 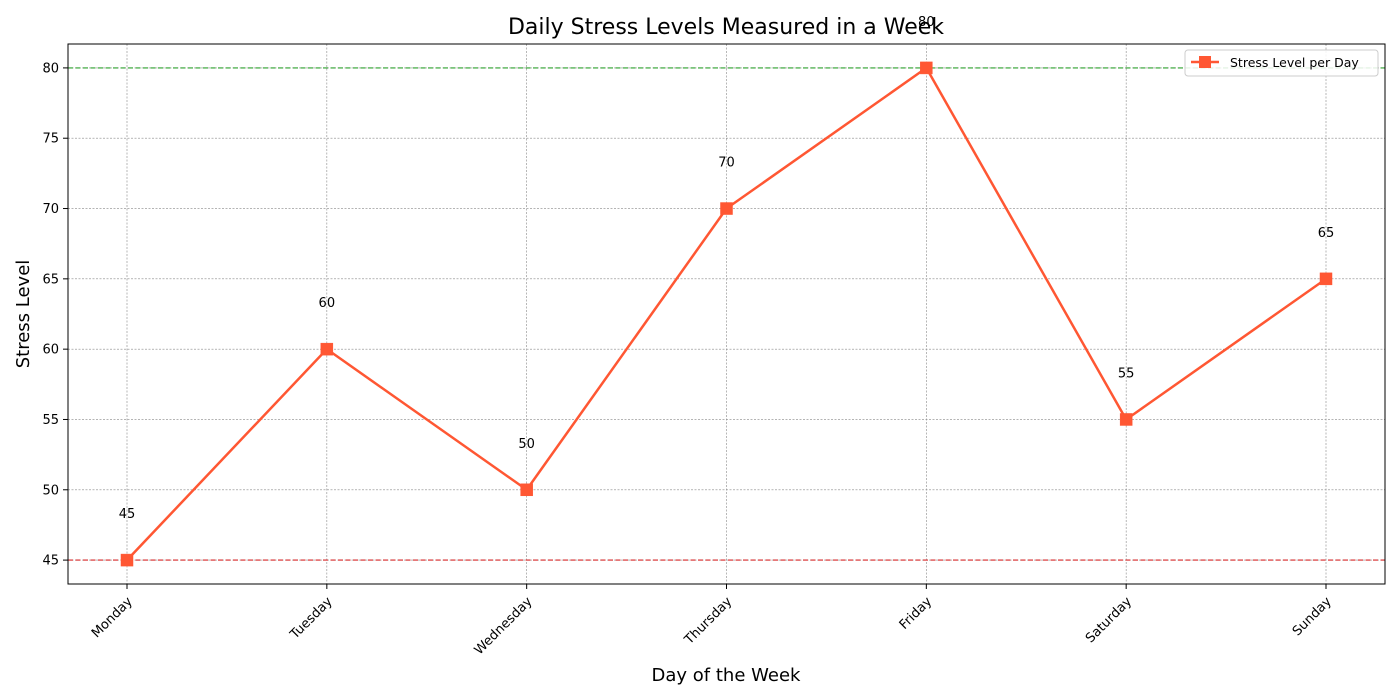 I want to click on x-tick-label: Saturday, so click(x=1109, y=620).